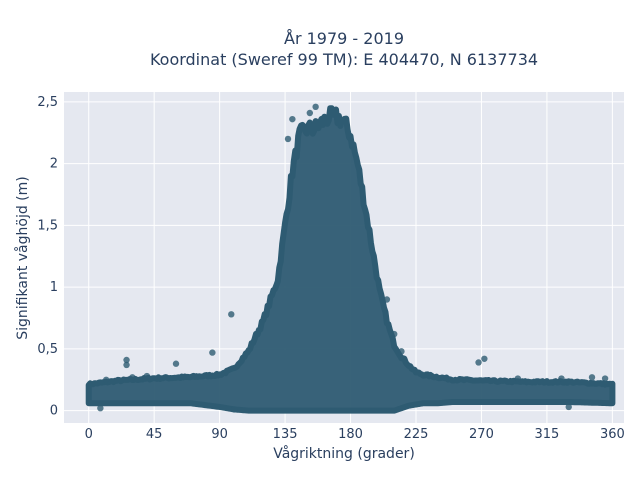 This screenshot has height=480, width=640. What do you see at coordinates (47, 257) in the screenshot?
I see `y-axis-ticks: 0 0,5 1 1,5 2 2,5` at bounding box center [47, 257].